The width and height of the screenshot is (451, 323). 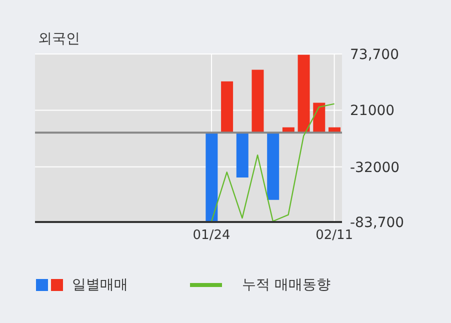 What do you see at coordinates (374, 54) in the screenshot?
I see `y-tick-label: 73,700` at bounding box center [374, 54].